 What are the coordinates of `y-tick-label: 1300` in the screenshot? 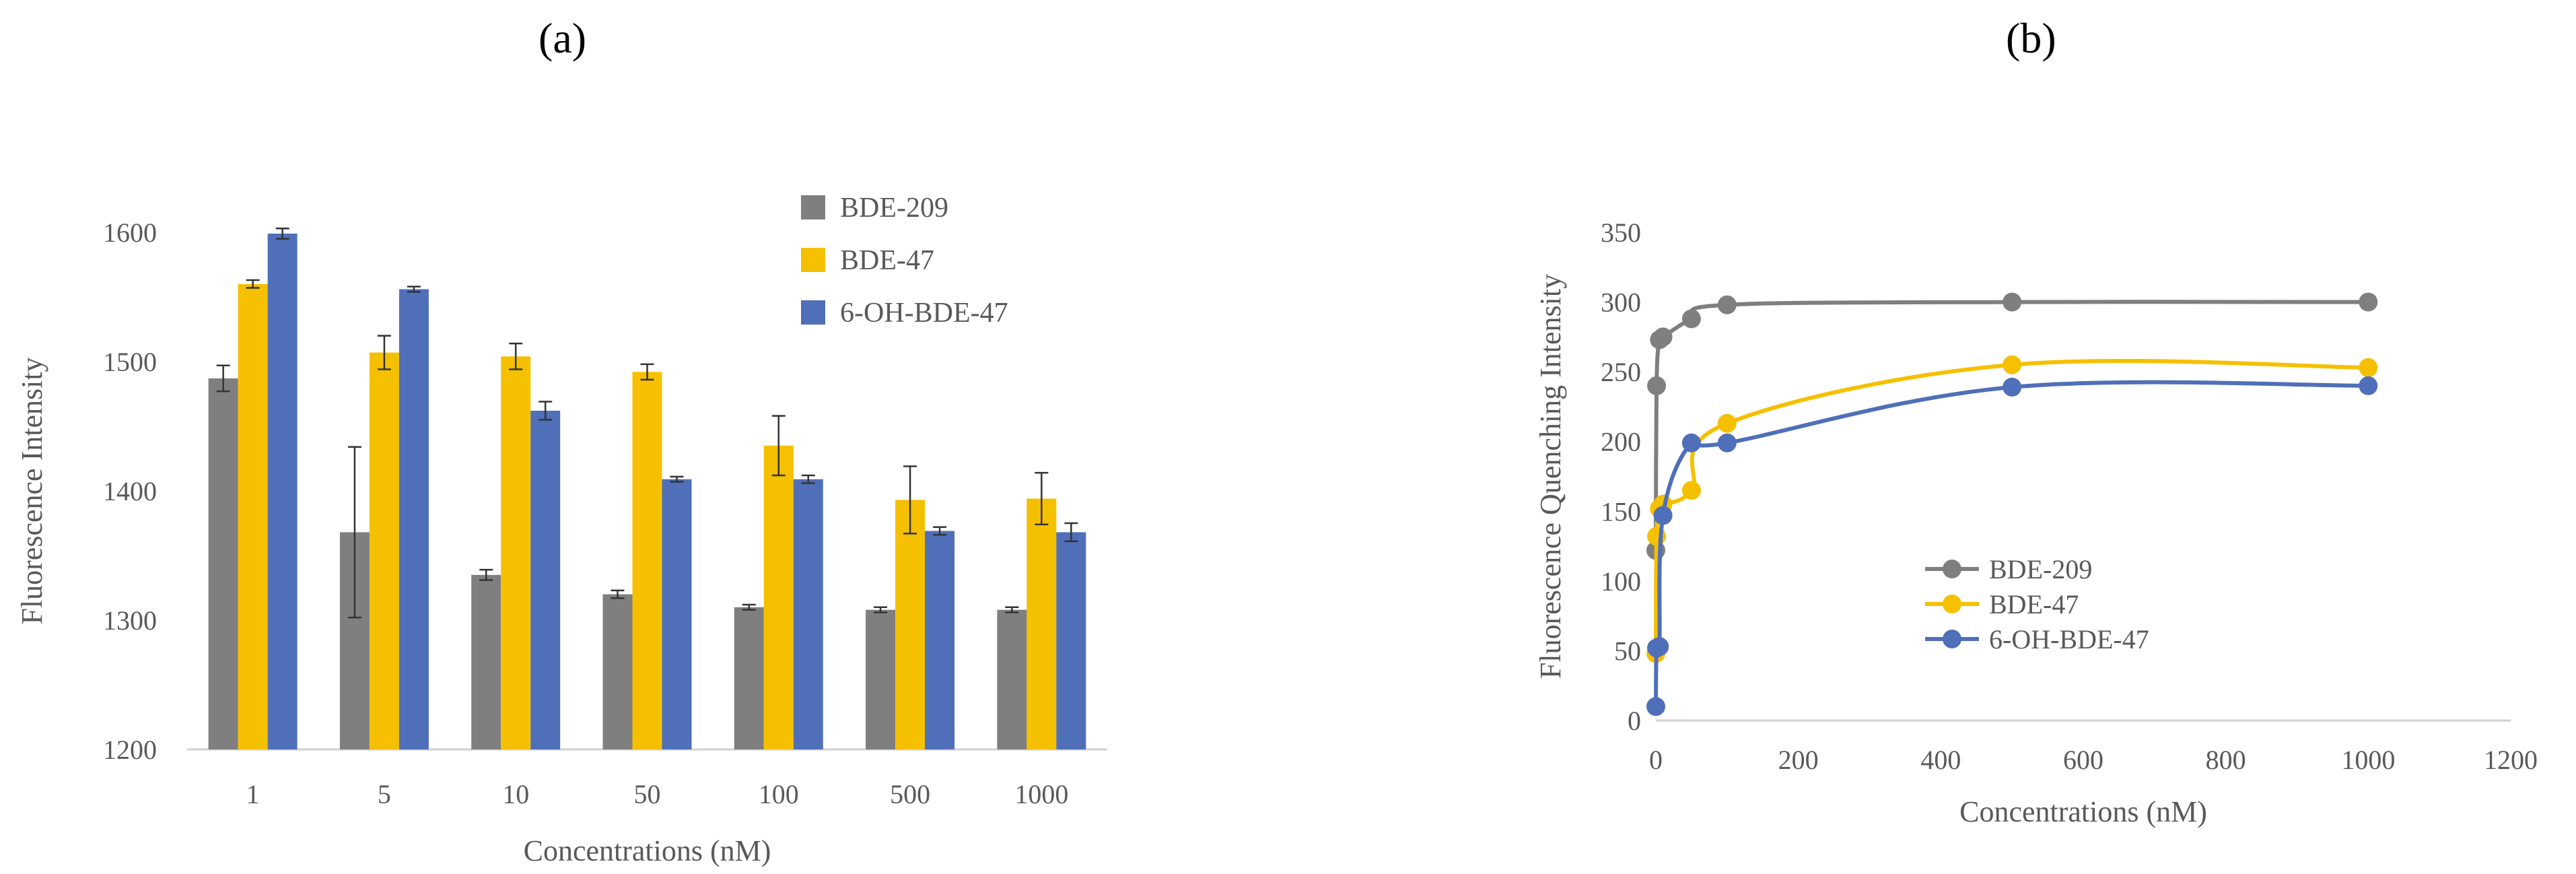 It's located at (130, 620).